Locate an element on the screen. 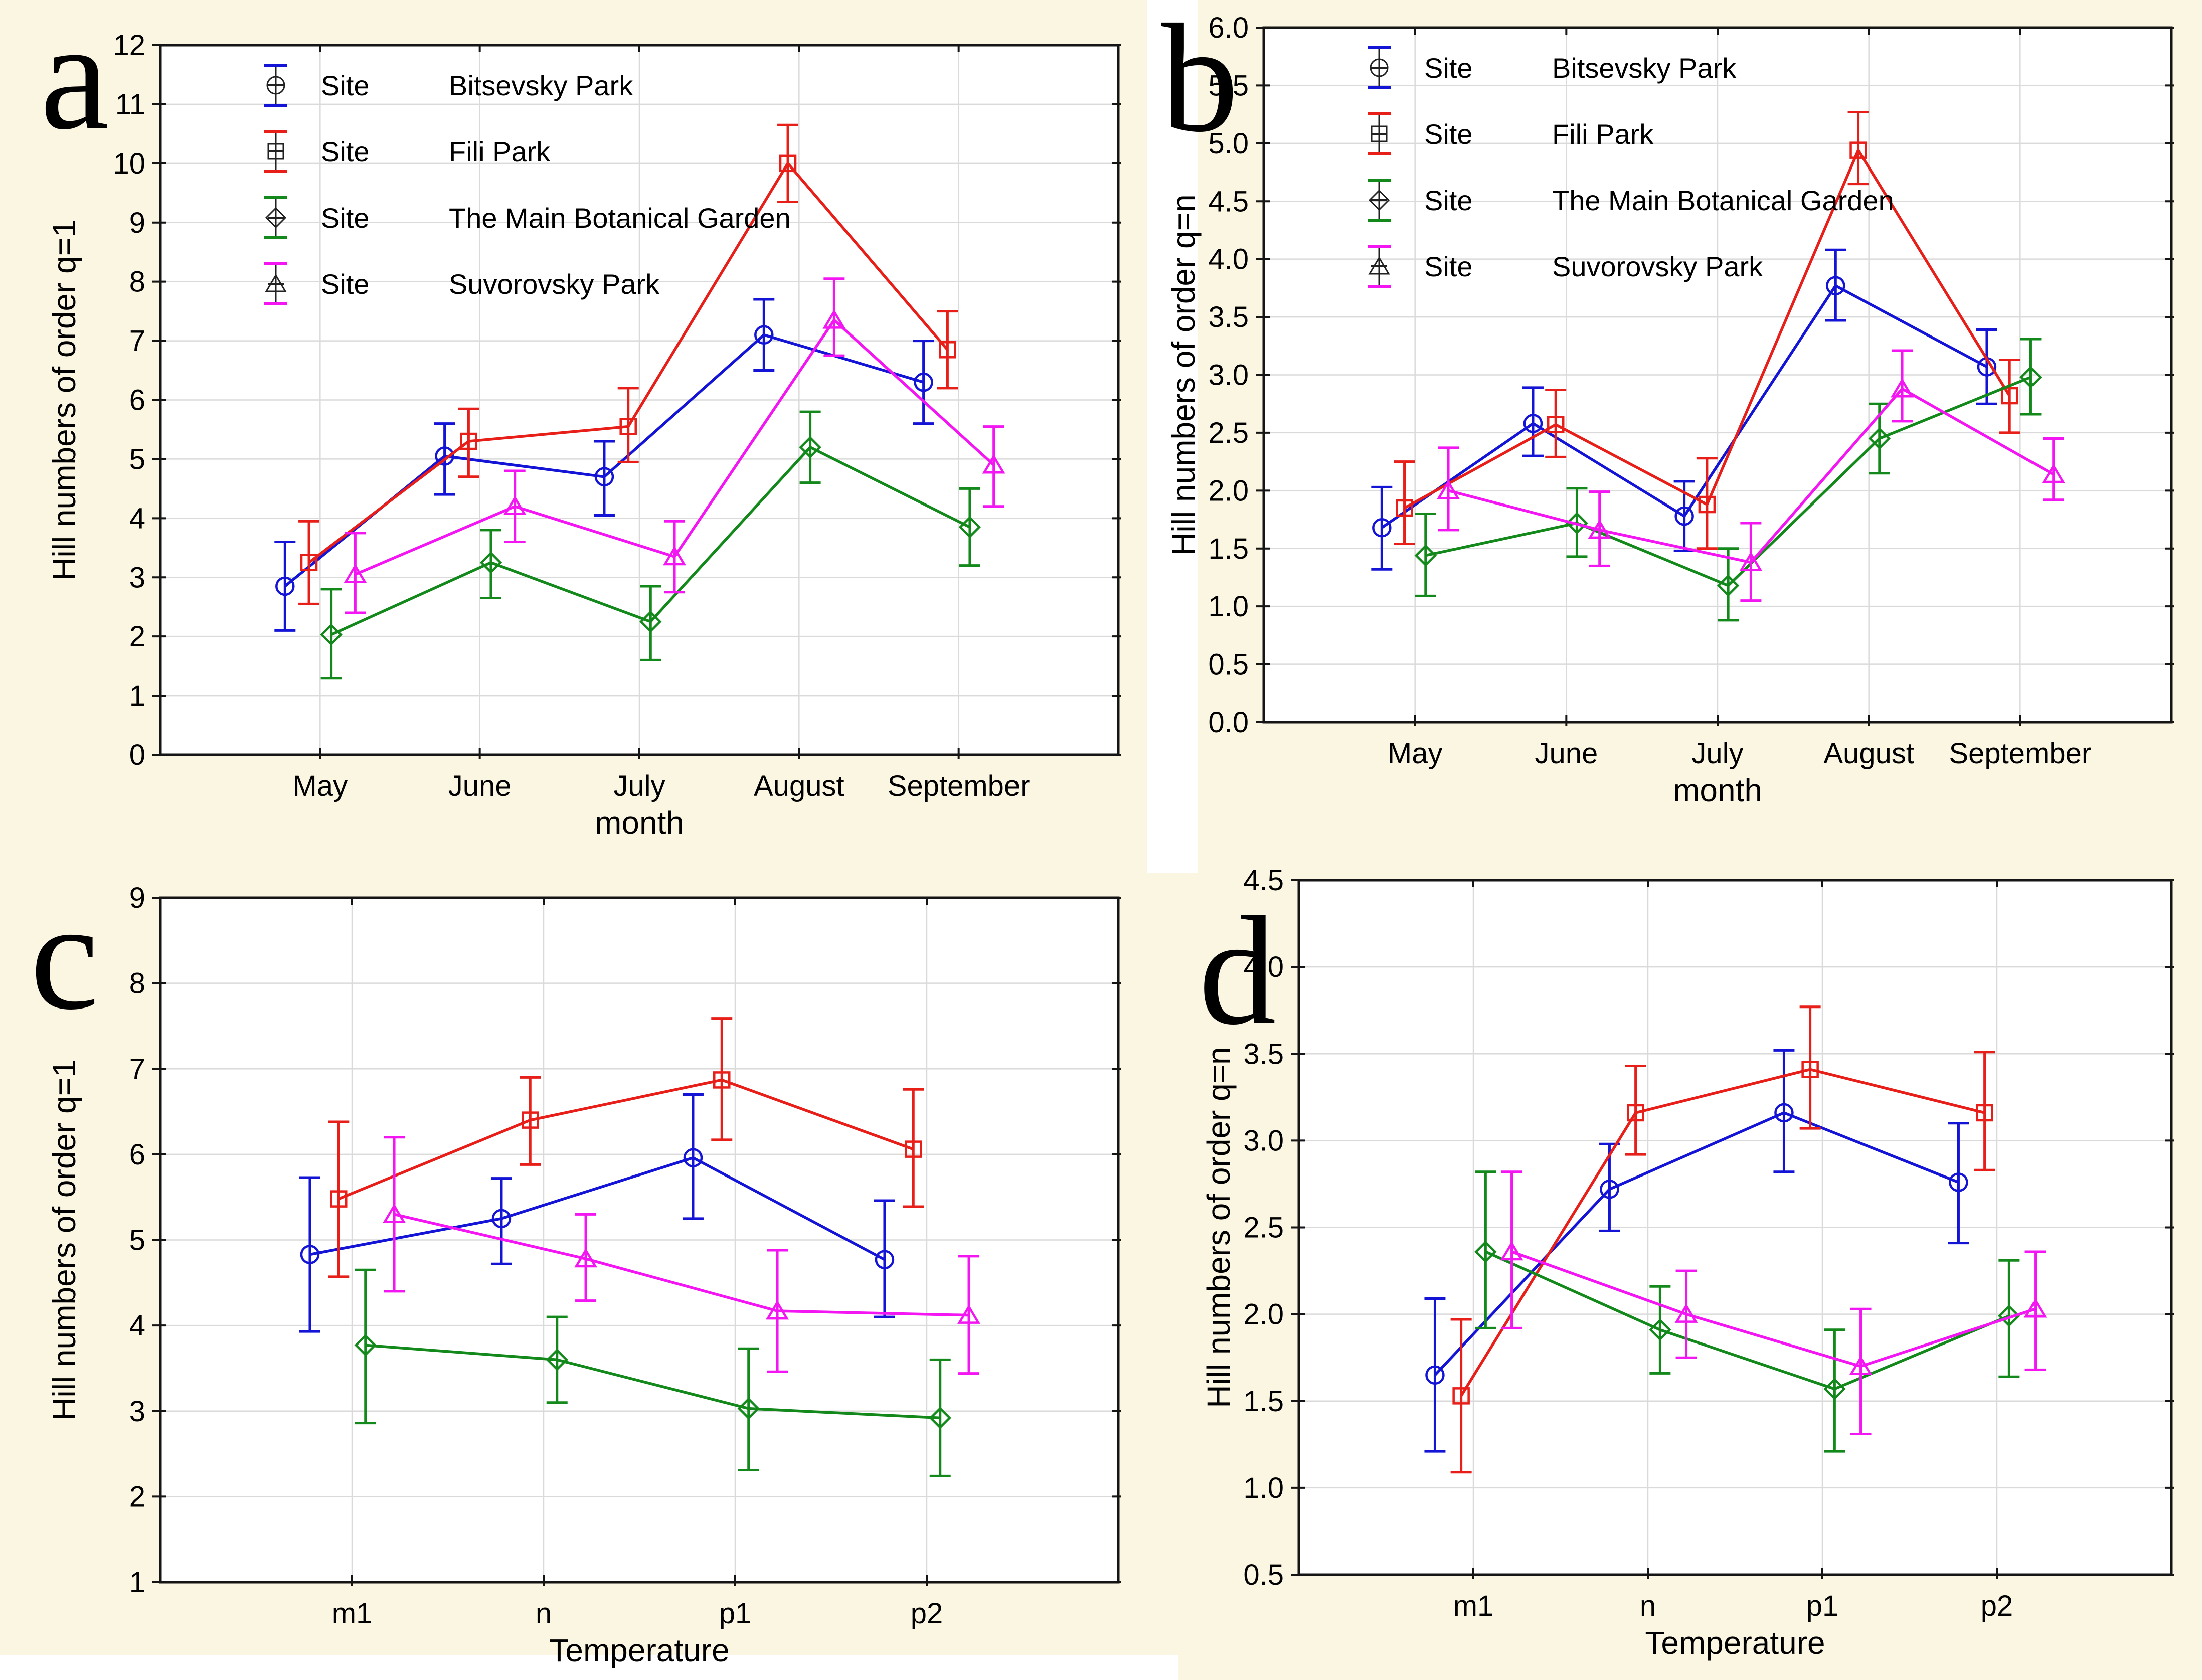  panel-letter: c is located at coordinates (64, 956).